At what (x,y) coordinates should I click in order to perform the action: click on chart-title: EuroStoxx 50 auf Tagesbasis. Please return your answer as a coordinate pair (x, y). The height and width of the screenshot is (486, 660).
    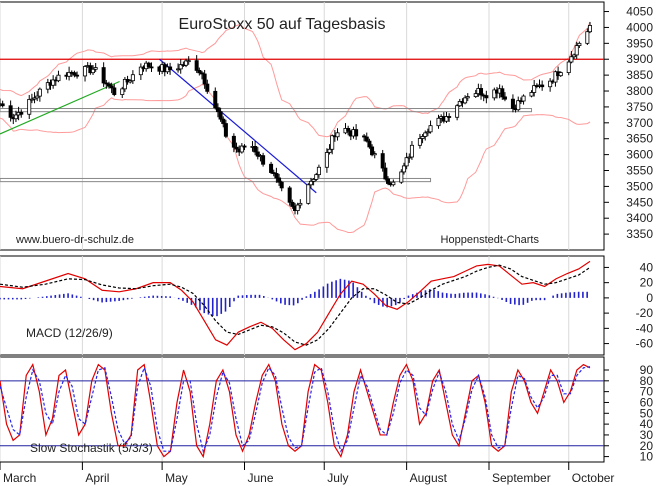
    Looking at the image, I should click on (282, 24).